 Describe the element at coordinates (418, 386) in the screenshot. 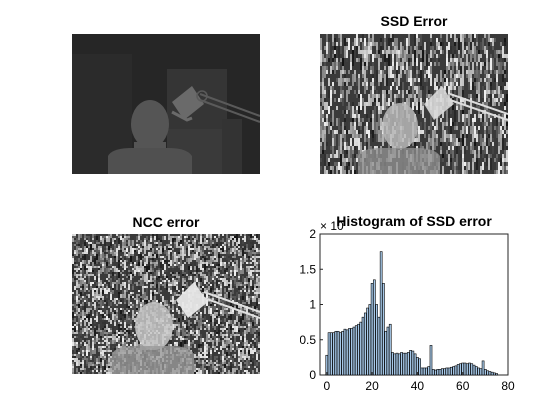

I see `x-tick-label: 40` at that location.